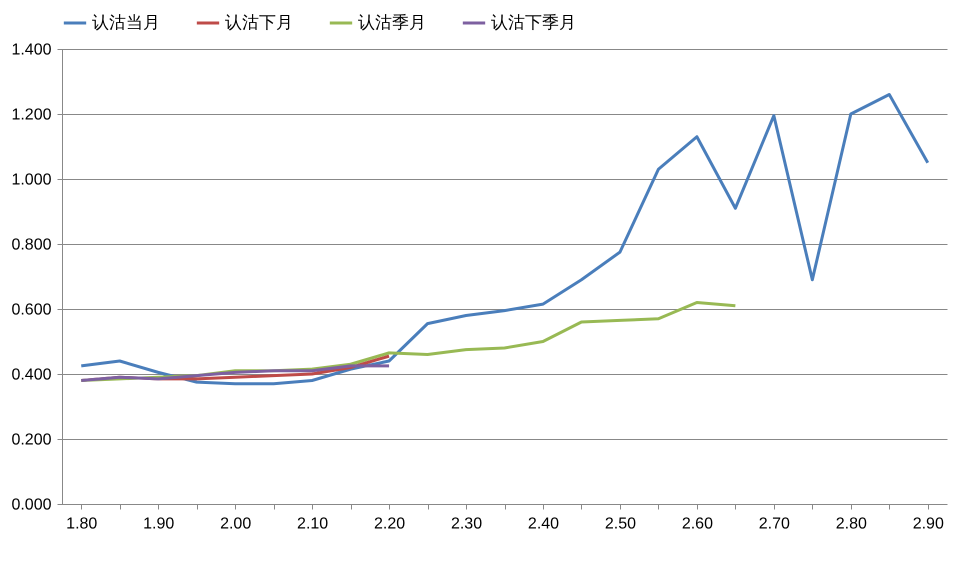  Describe the element at coordinates (158, 524) in the screenshot. I see `x-tick-label: 1.90` at that location.